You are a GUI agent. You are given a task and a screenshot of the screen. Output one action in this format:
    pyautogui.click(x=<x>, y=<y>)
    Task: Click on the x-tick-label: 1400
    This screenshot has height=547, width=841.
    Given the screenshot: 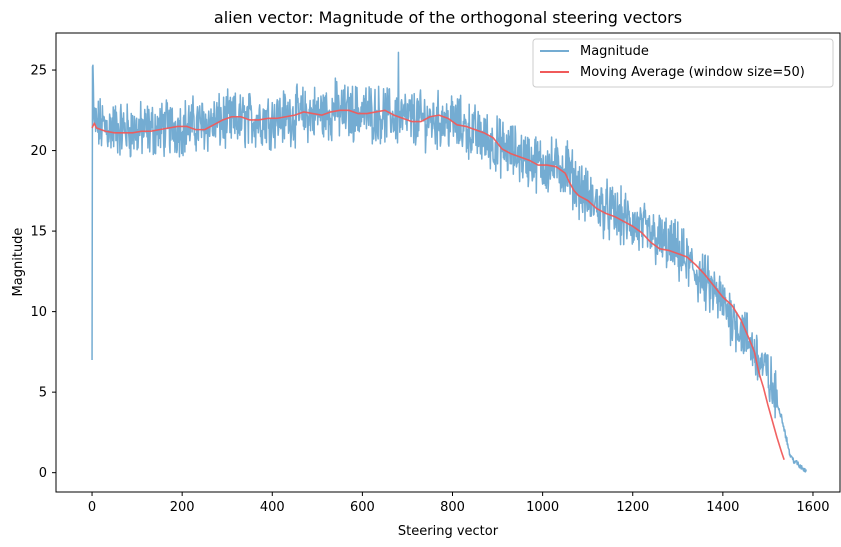 What is the action you would take?
    pyautogui.click(x=722, y=507)
    